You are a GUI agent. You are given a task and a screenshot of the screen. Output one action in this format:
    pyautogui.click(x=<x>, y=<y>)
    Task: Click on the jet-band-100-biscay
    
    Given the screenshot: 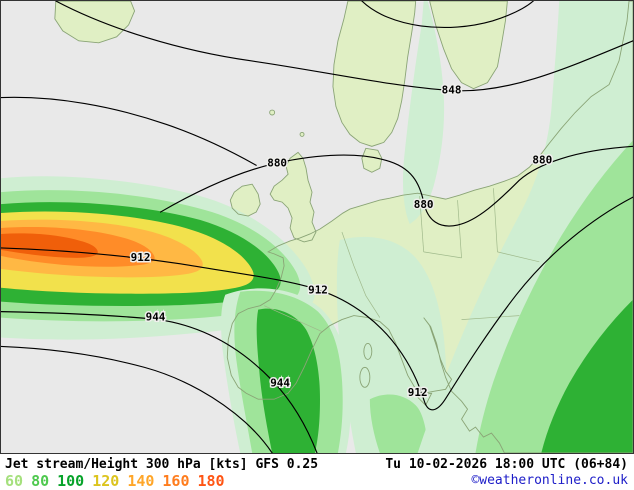 What is the action you would take?
    pyautogui.click(x=288, y=380)
    